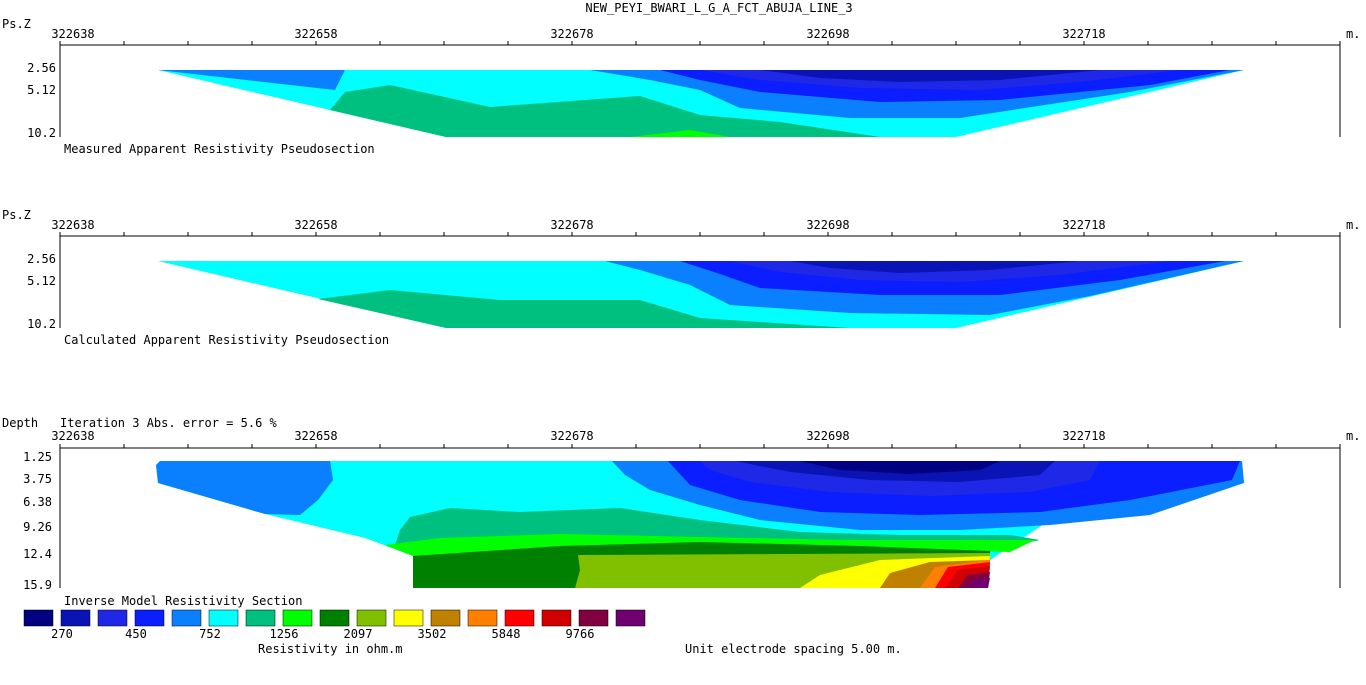 This screenshot has width=1366, height=685. Describe the element at coordinates (330, 649) in the screenshot. I see `legend-unit-label: Resistivity in ohm.m` at that location.